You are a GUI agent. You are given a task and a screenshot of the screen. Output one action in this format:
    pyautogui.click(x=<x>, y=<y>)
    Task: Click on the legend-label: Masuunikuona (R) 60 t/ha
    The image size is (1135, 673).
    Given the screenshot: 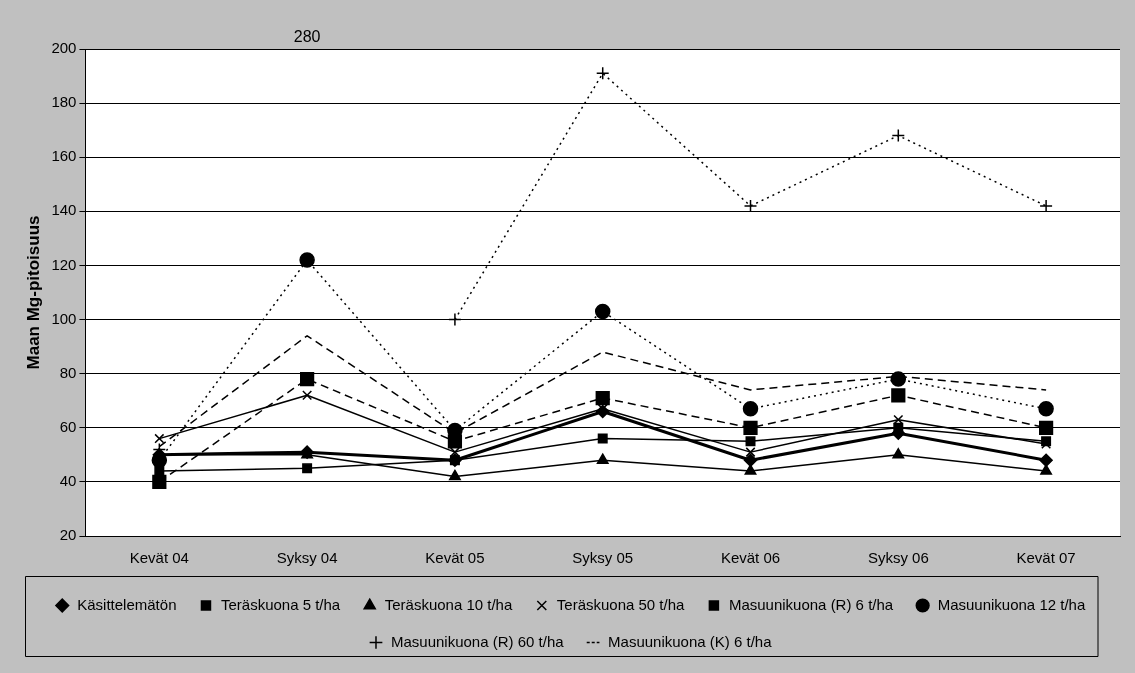 What is the action you would take?
    pyautogui.click(x=477, y=641)
    